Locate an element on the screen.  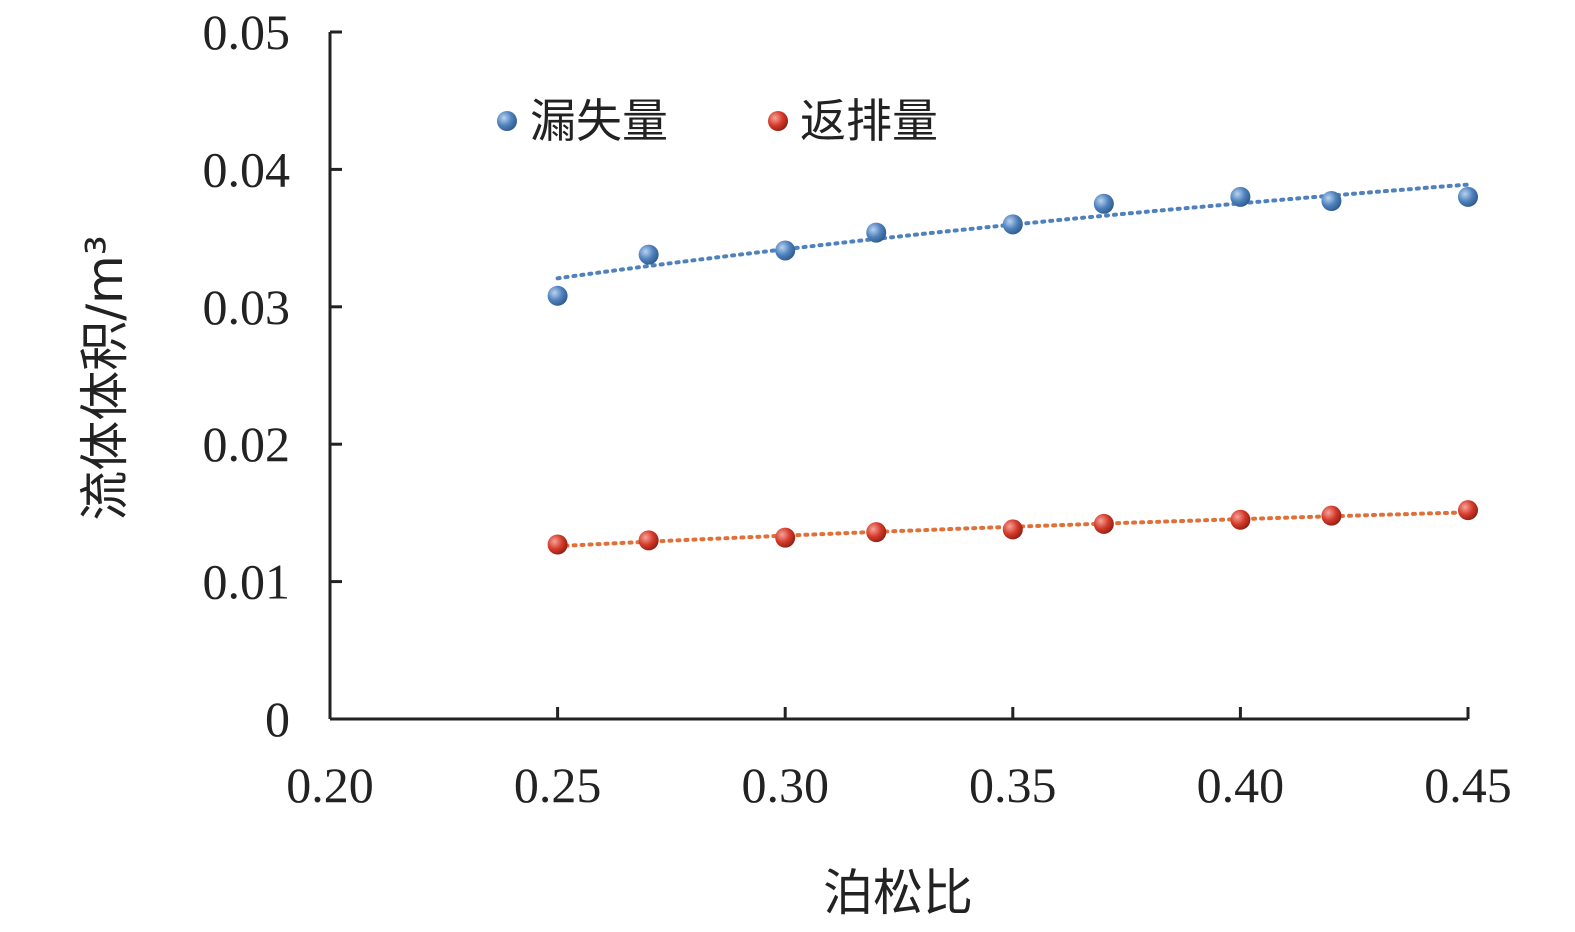
y-axis-title: 流体体积/m³ is located at coordinates (105, 378).